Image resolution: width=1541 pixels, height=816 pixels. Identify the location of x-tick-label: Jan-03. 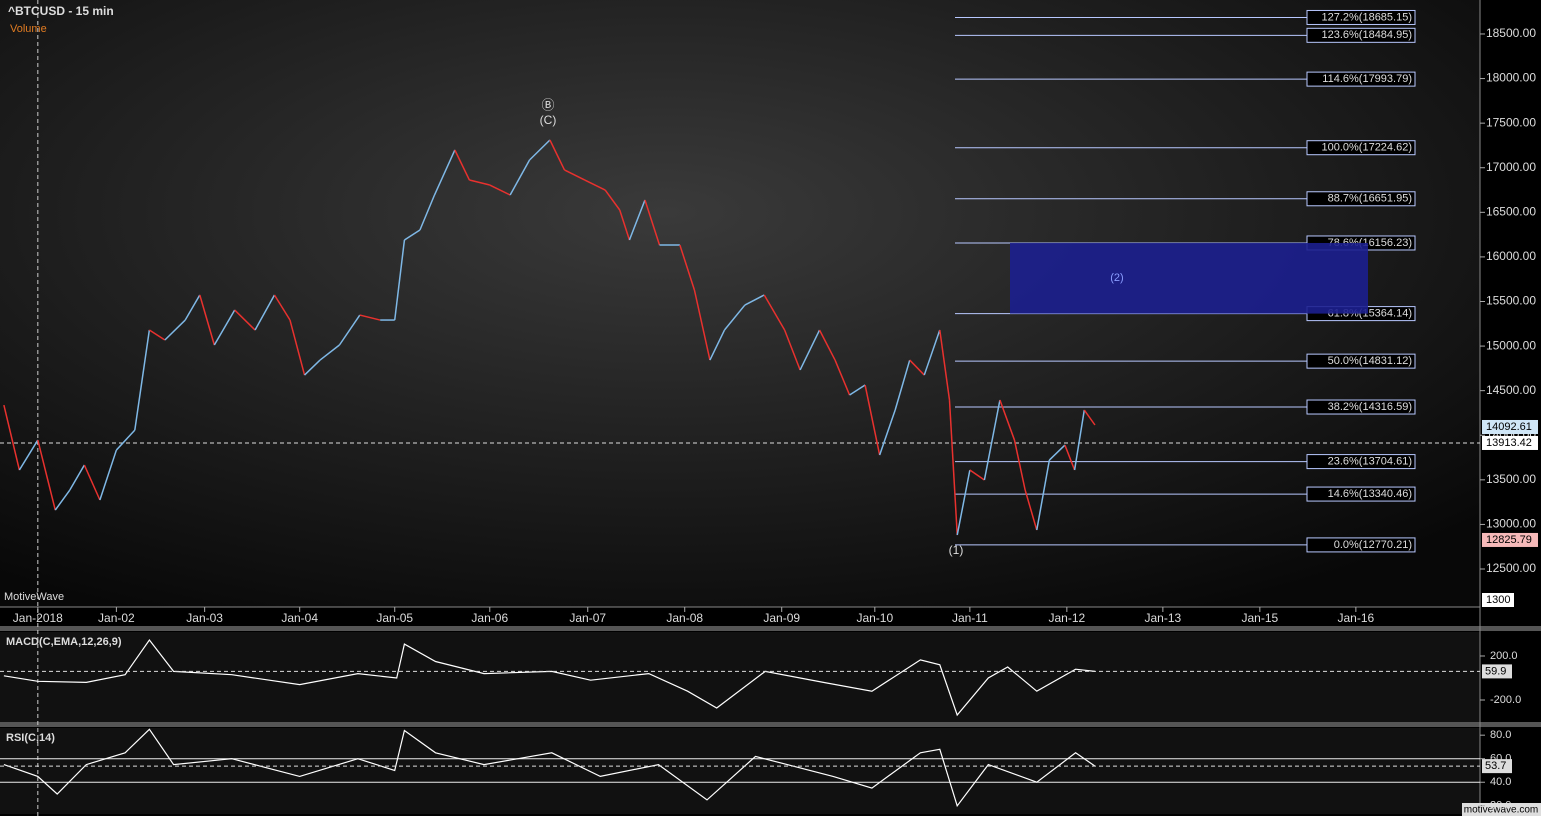
(204, 618).